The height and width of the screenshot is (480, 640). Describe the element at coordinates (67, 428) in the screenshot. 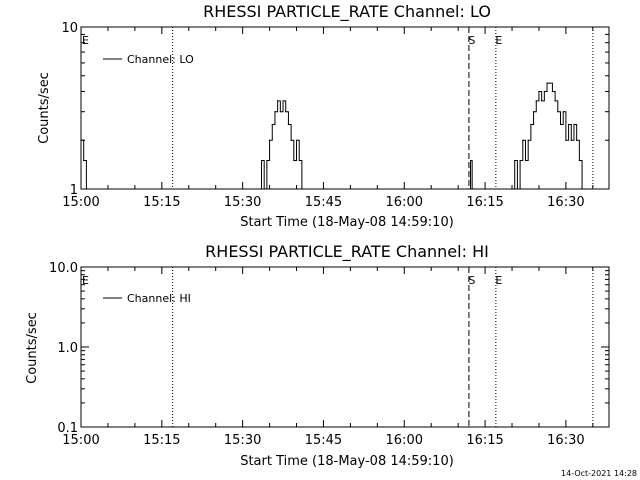

I see `y-tick-label: 0.1` at that location.